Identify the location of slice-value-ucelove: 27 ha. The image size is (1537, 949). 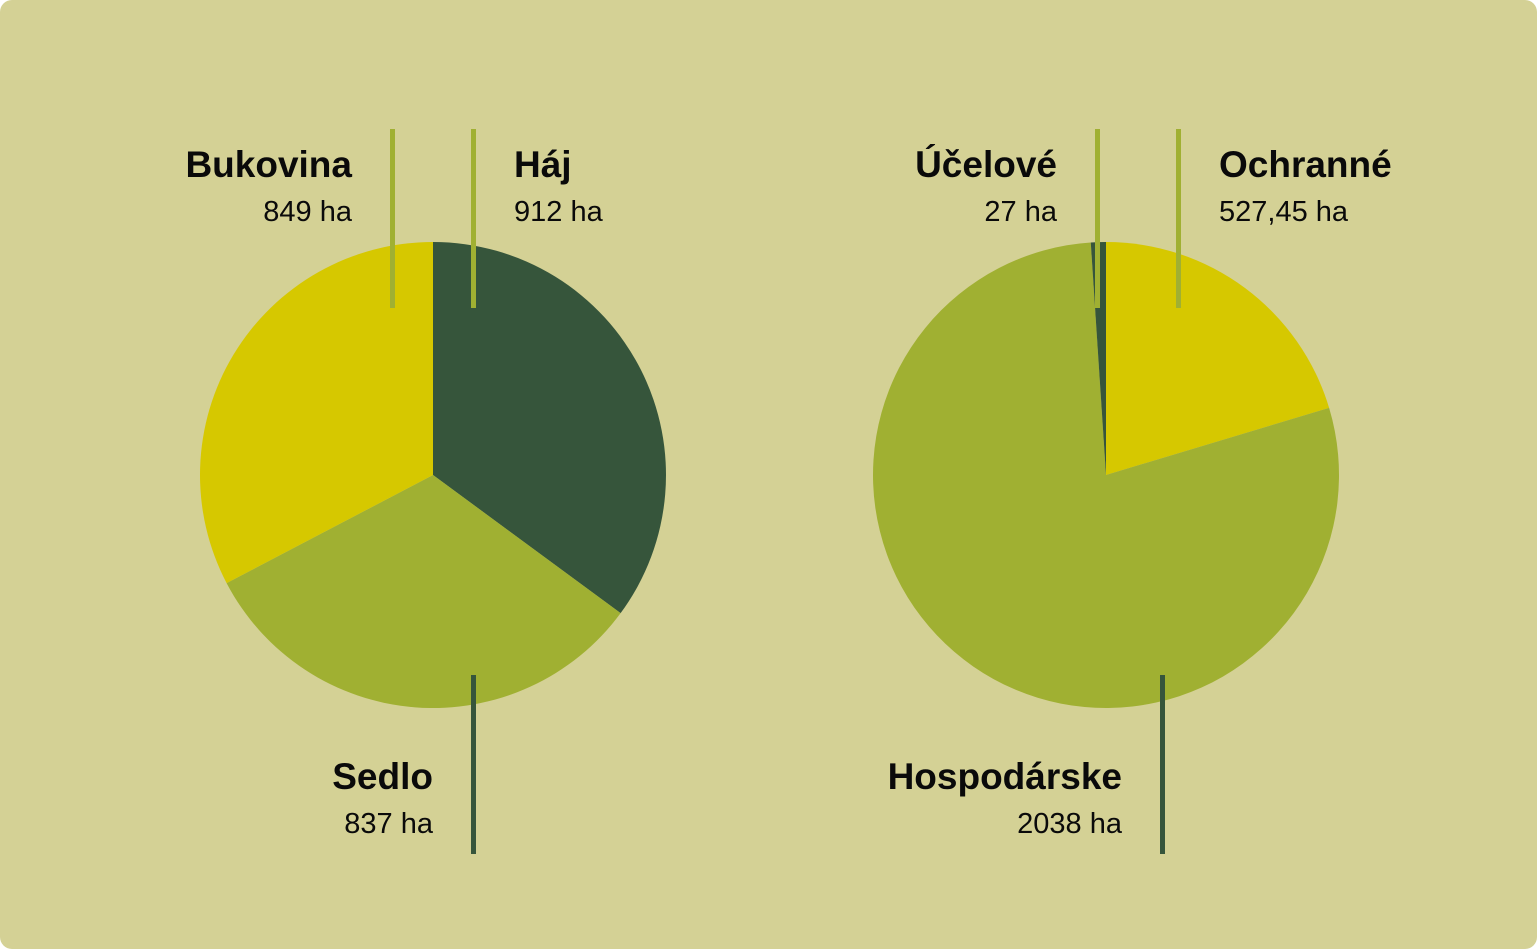
(1020, 212).